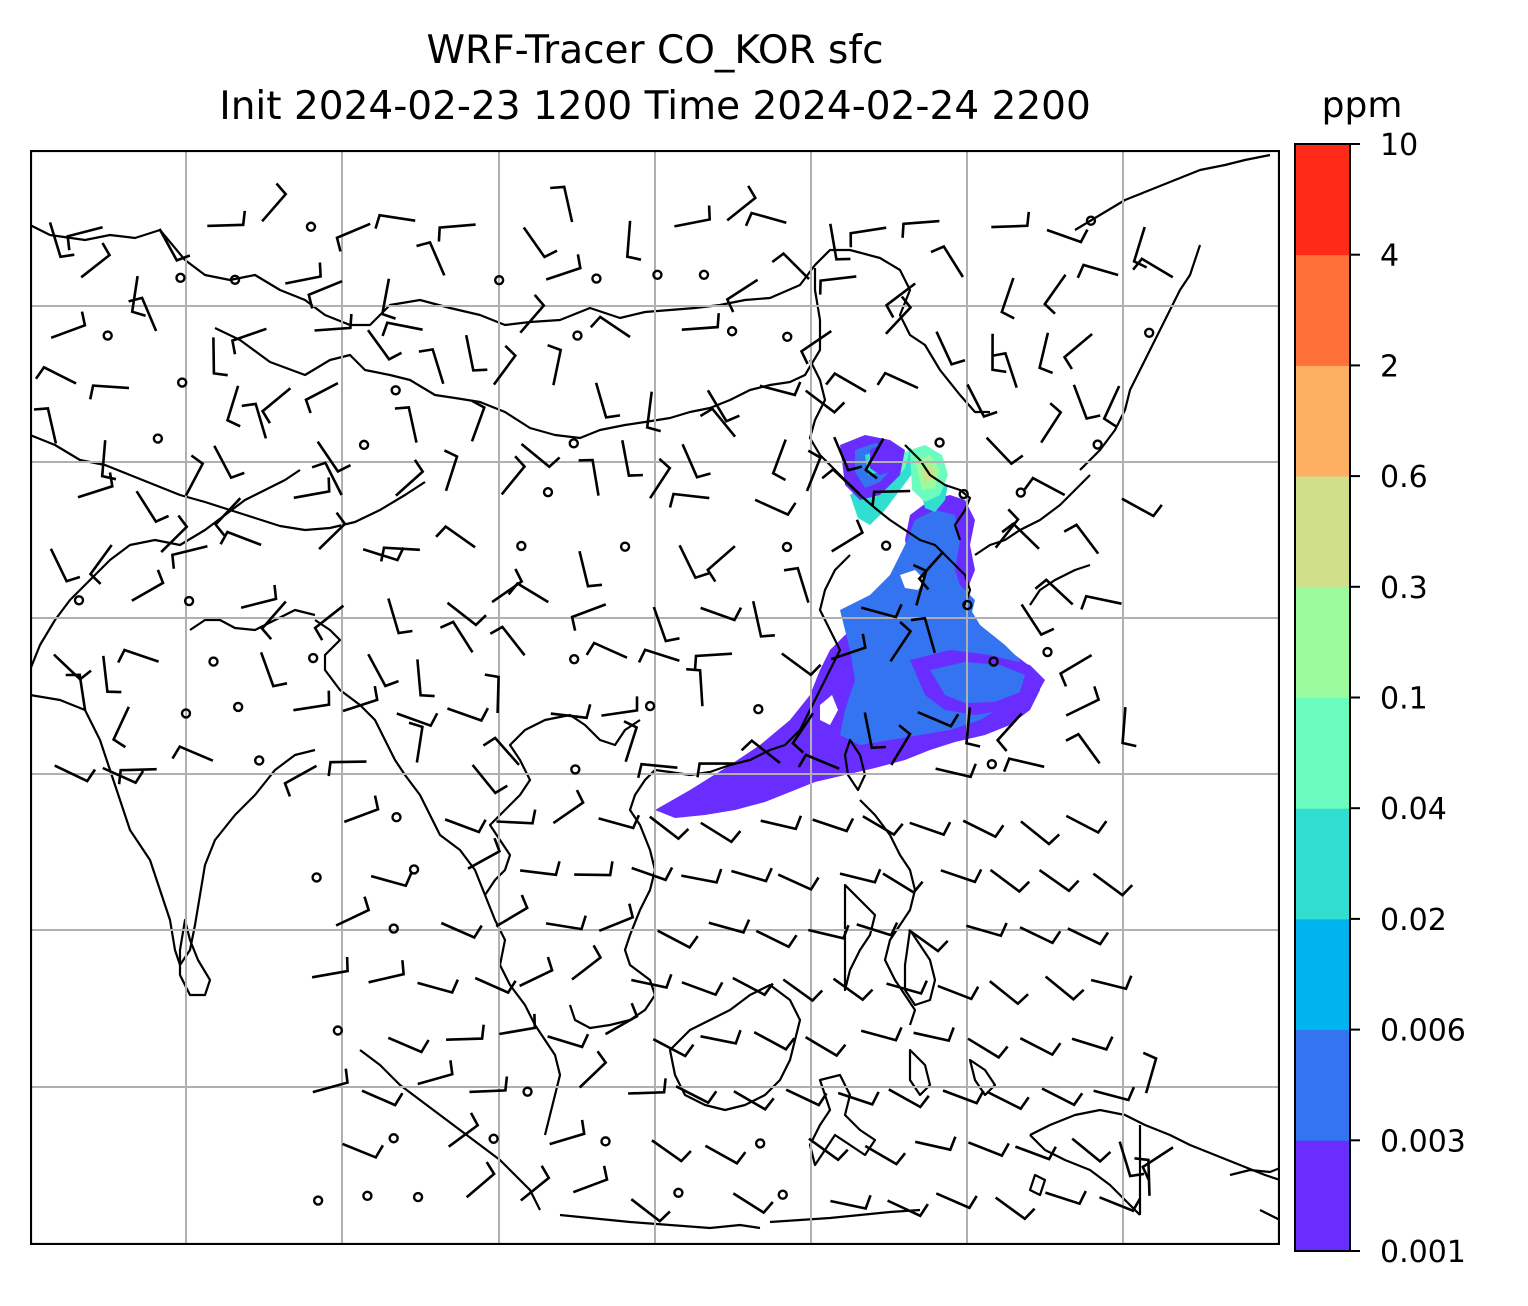 The width and height of the screenshot is (1528, 1306). What do you see at coordinates (1362, 105) in the screenshot?
I see `colorbar-unit: ppm` at bounding box center [1362, 105].